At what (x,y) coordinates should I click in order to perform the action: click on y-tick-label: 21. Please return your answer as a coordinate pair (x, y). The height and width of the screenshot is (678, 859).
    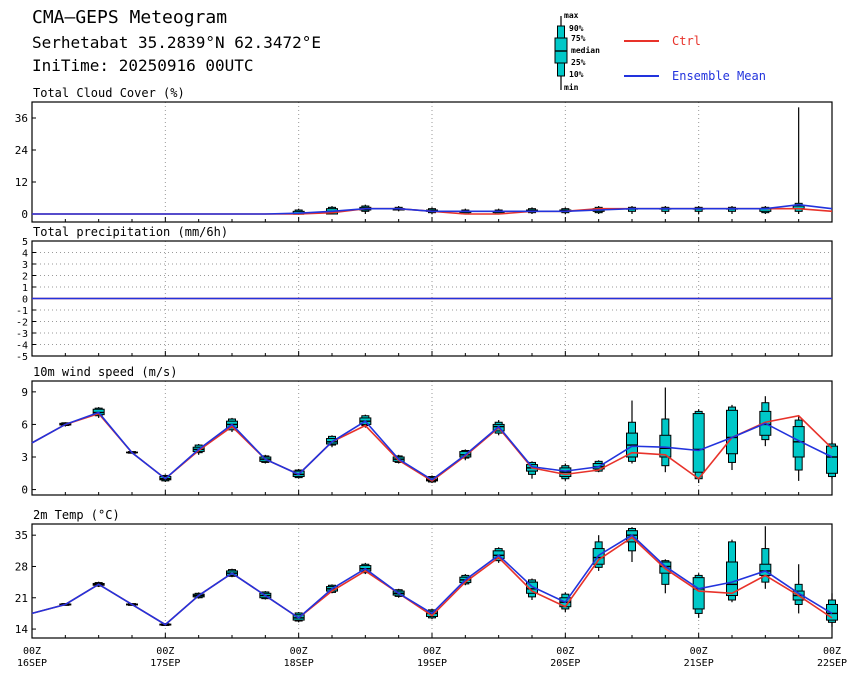
    Looking at the image, I should click on (21, 598).